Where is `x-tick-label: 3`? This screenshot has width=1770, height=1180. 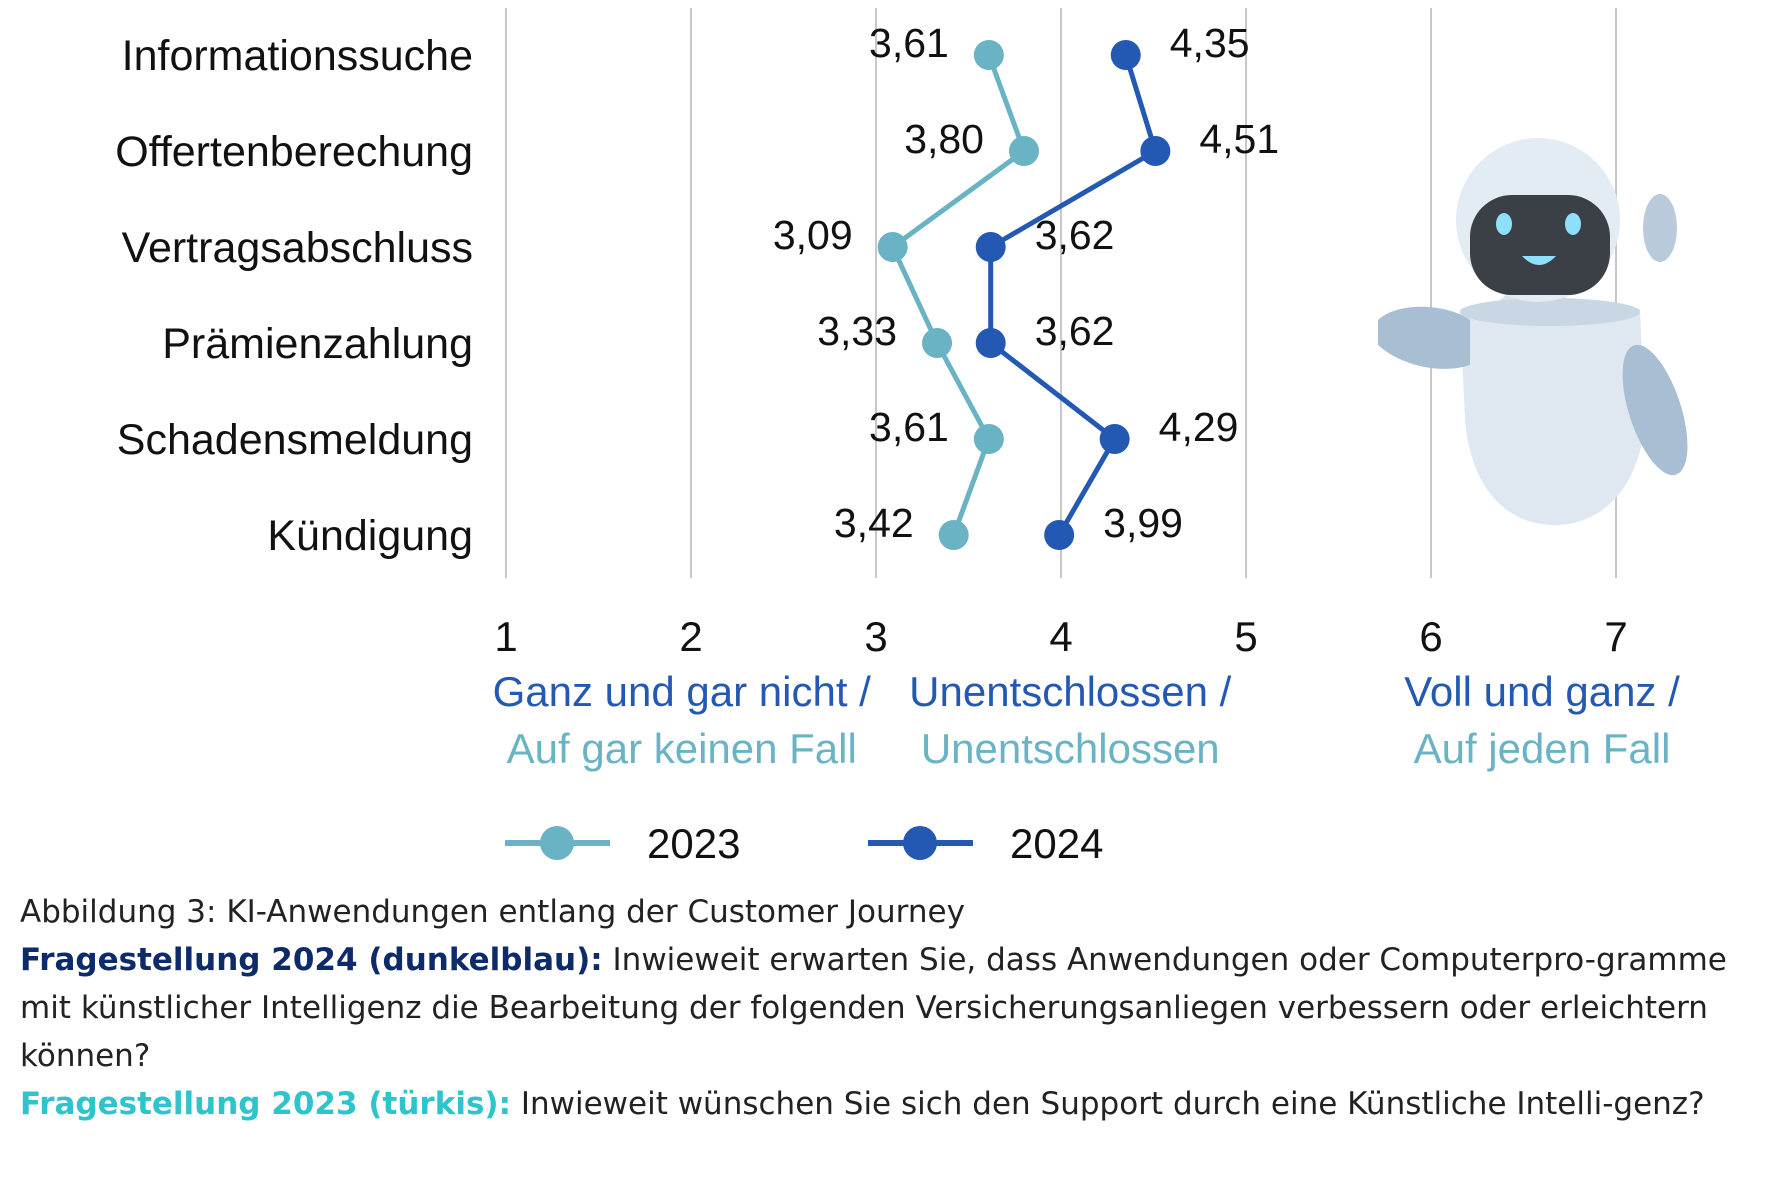 x-tick-label: 3 is located at coordinates (875, 636).